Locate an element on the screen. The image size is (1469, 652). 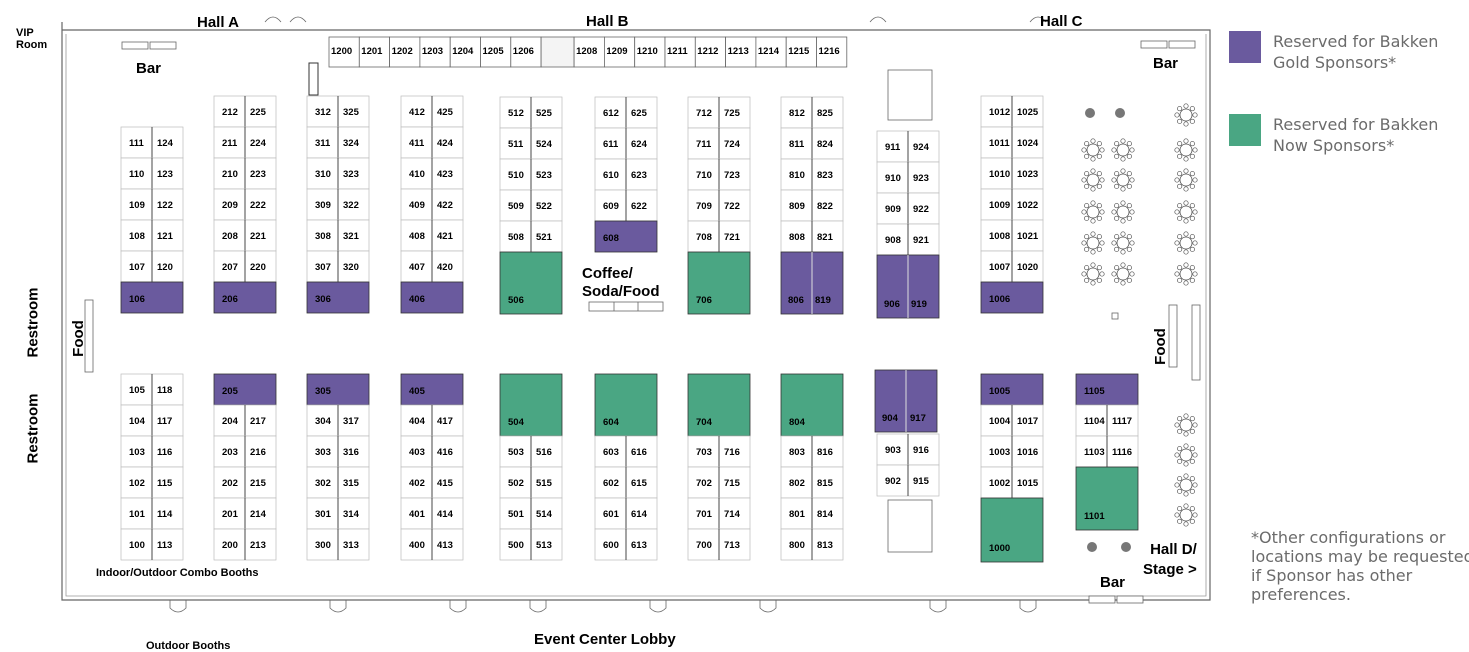
booth-1208-number: 1208 is located at coordinates (586, 51).